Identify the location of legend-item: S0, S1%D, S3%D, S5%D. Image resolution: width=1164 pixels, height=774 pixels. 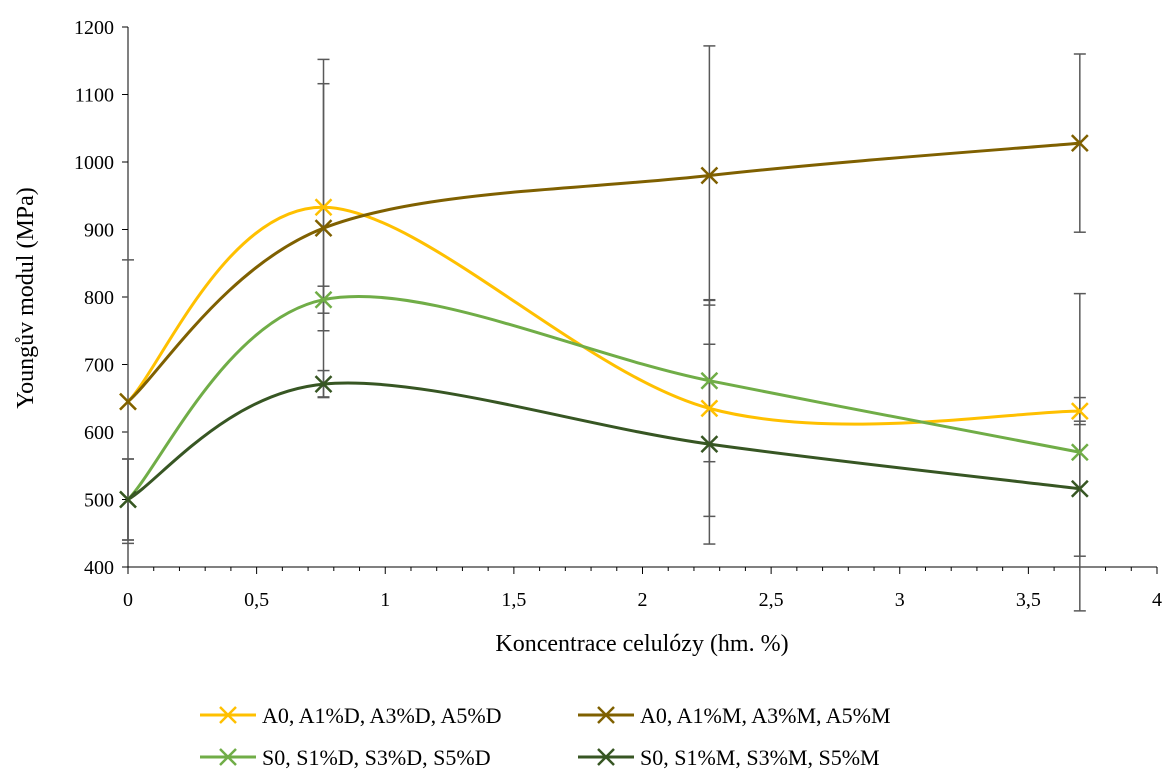
(345, 757).